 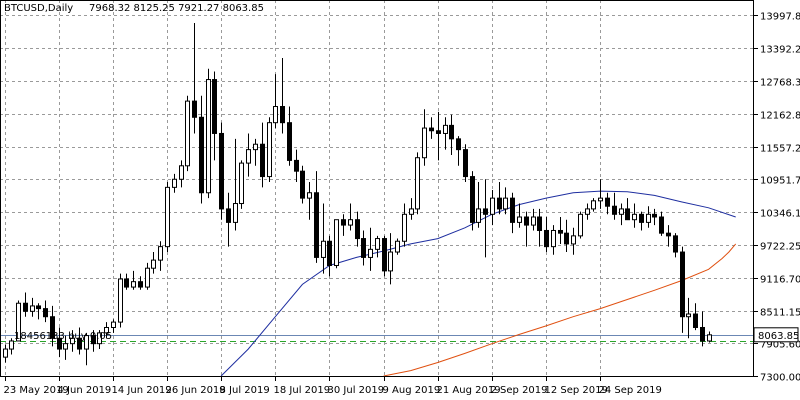 What do you see at coordinates (780, 247) in the screenshot?
I see `y-tick-label: 9722.25` at bounding box center [780, 247].